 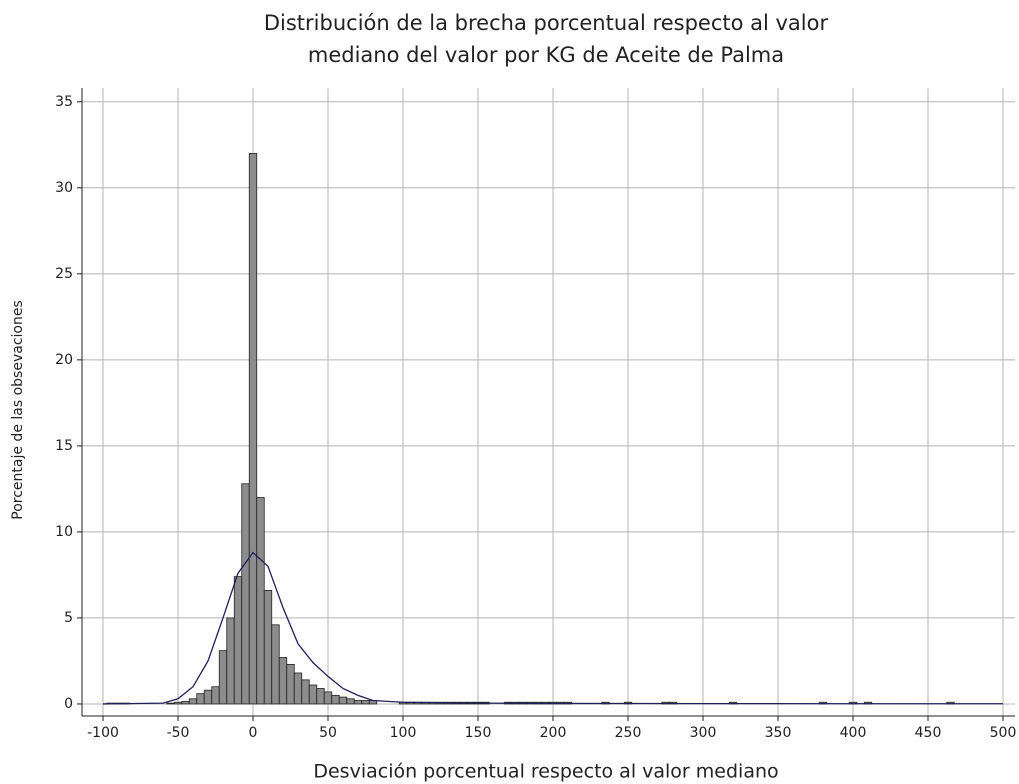 What do you see at coordinates (703, 733) in the screenshot?
I see `x-tick-label: 300` at bounding box center [703, 733].